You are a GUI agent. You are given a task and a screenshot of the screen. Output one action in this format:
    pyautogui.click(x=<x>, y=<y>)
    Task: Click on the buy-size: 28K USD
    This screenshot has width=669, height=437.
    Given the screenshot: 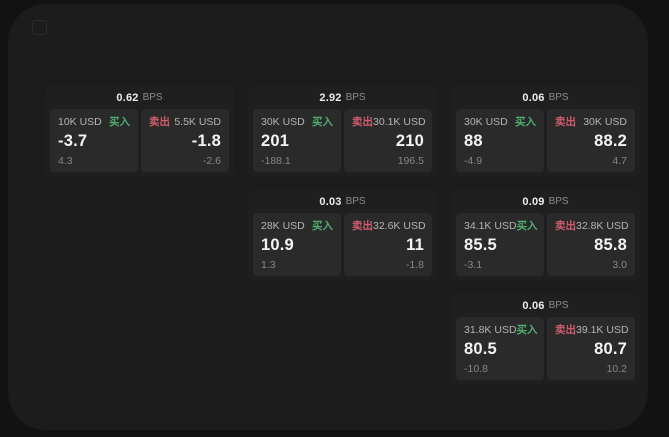 What is the action you would take?
    pyautogui.click(x=283, y=226)
    